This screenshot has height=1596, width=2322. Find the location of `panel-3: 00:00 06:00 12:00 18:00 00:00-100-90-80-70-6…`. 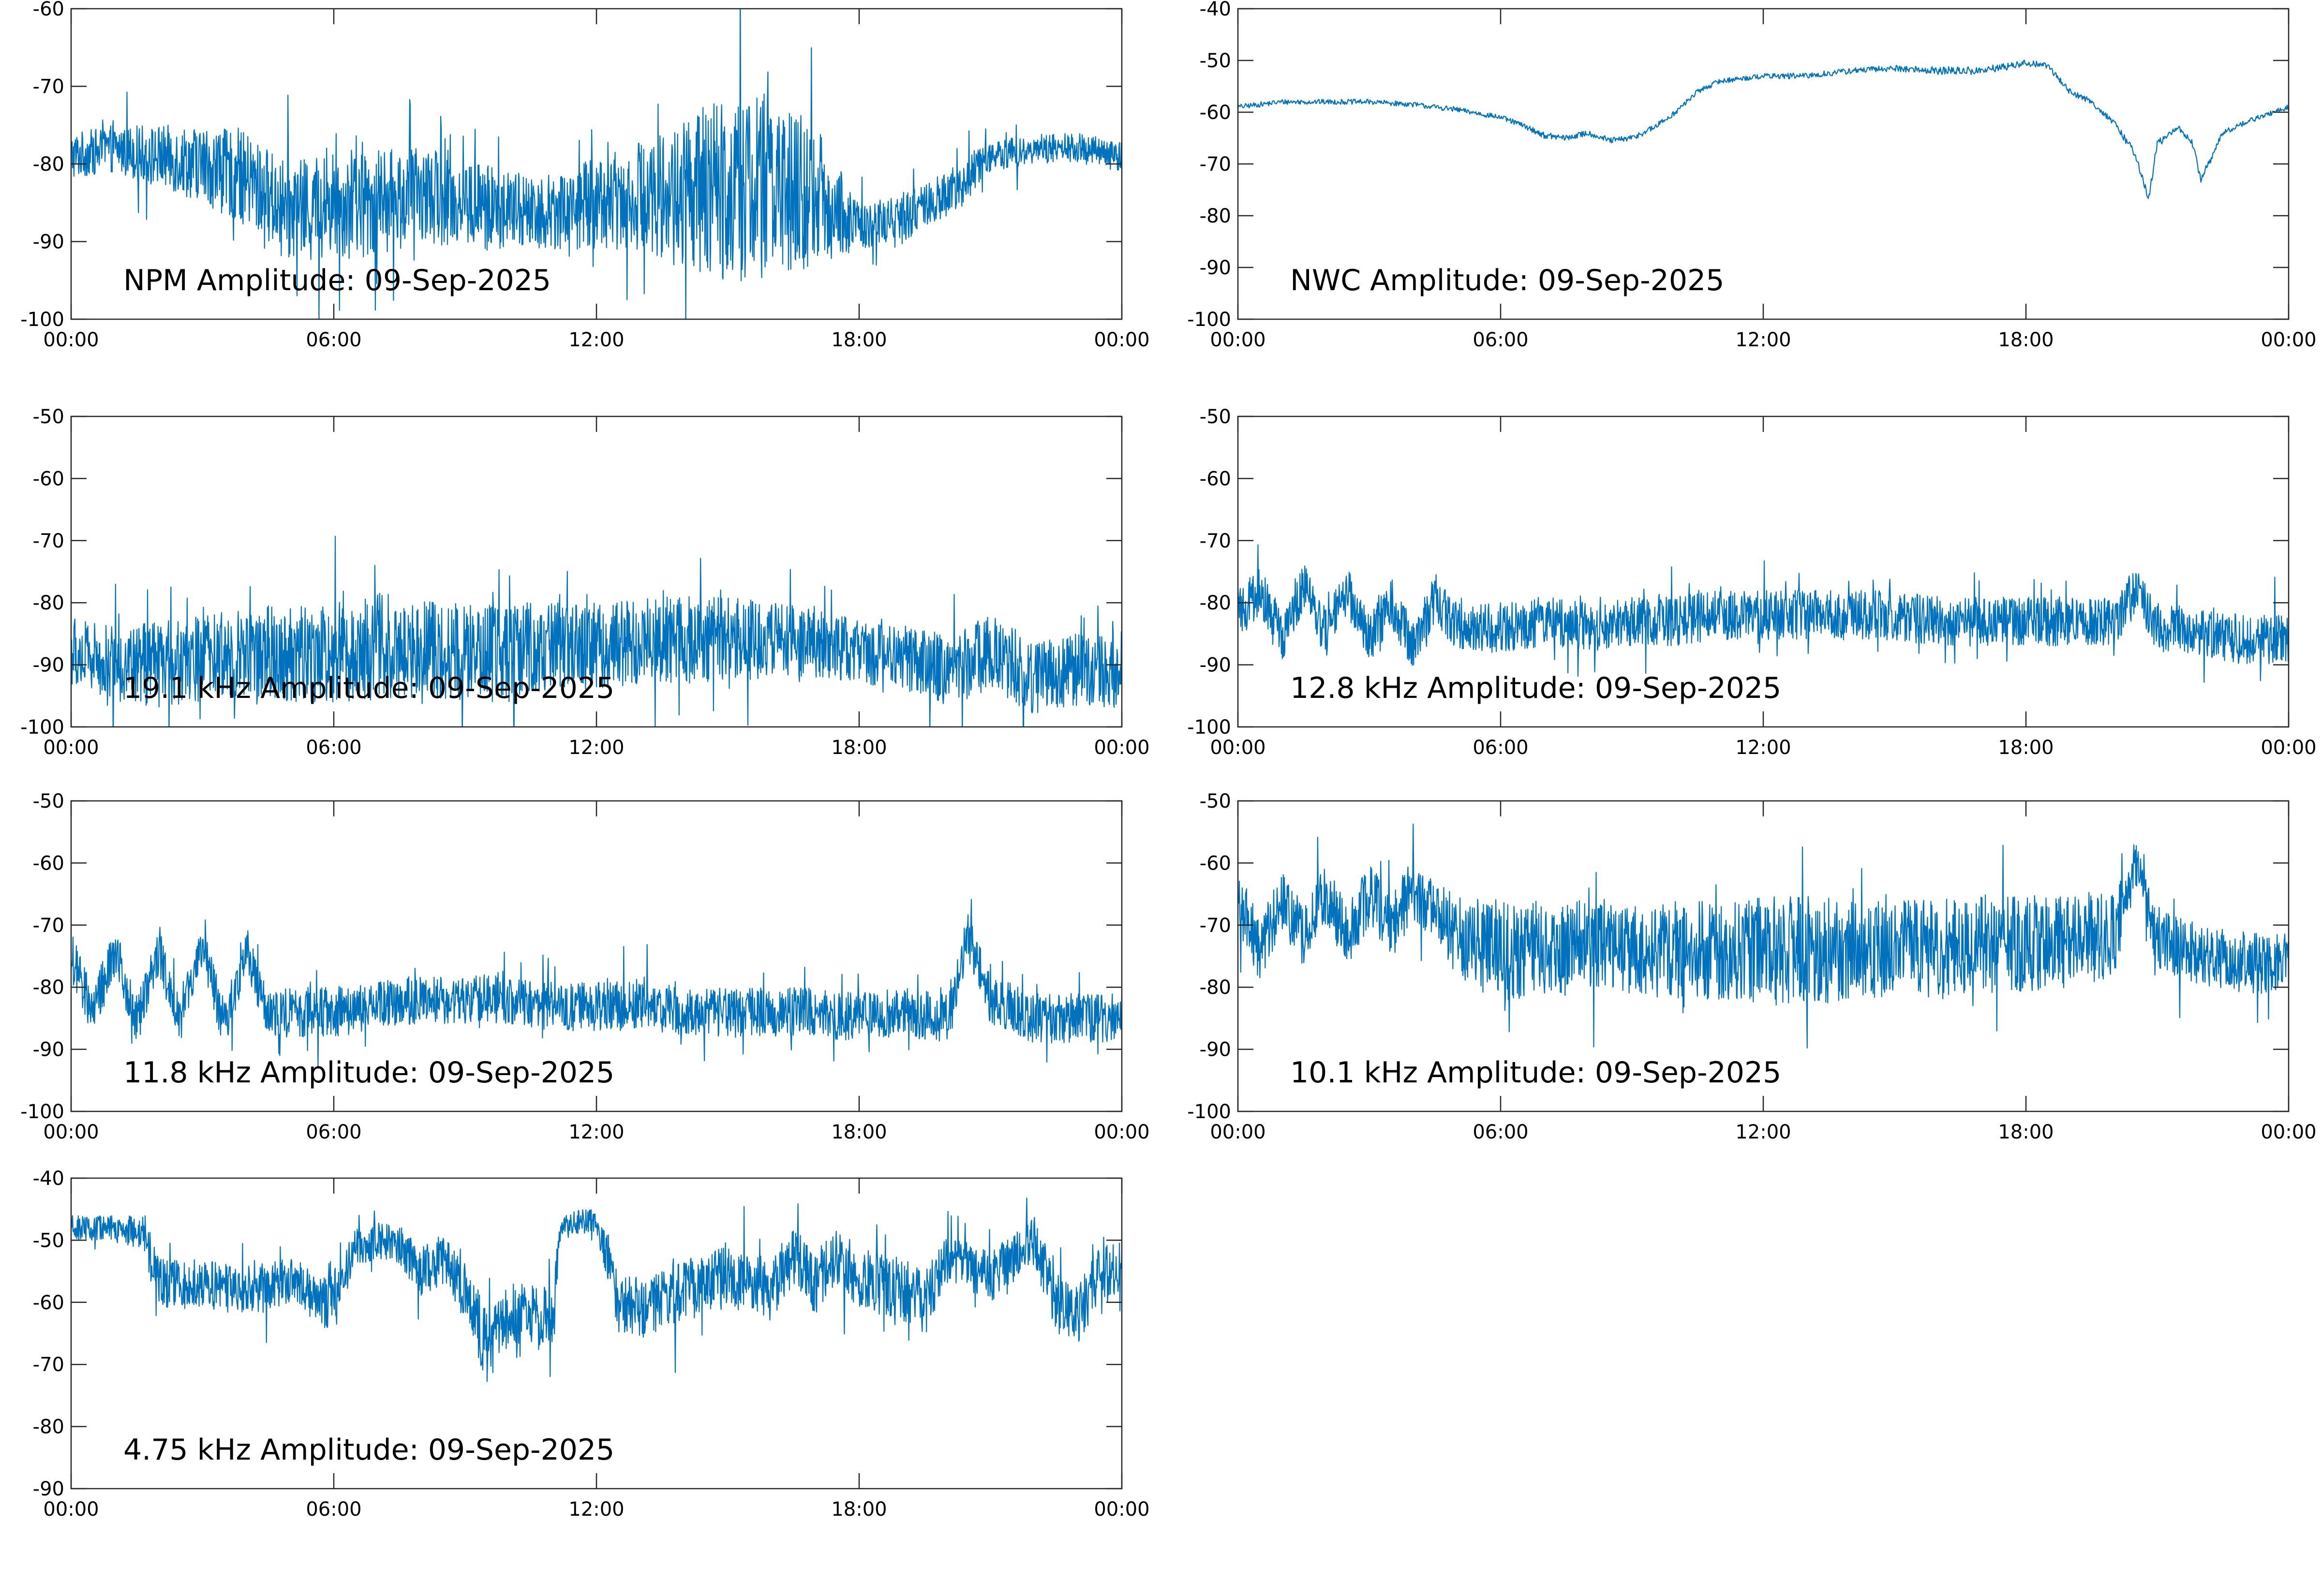

panel-3: 00:00 06:00 12:00 18:00 00:00-100-90-80-70-6… is located at coordinates (584, 582).